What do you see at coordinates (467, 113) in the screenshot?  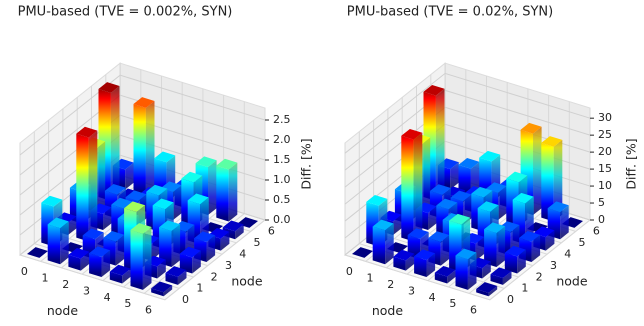 I see `grid-line` at bounding box center [467, 113].